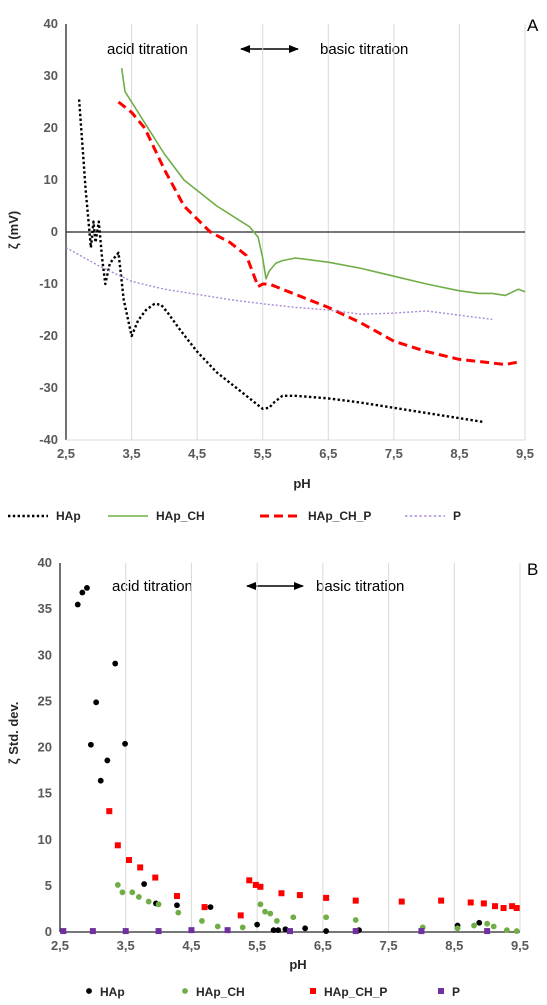 The width and height of the screenshot is (547, 1005). What do you see at coordinates (89, 991) in the screenshot?
I see `chart-b-legend-hap-swatch` at bounding box center [89, 991].